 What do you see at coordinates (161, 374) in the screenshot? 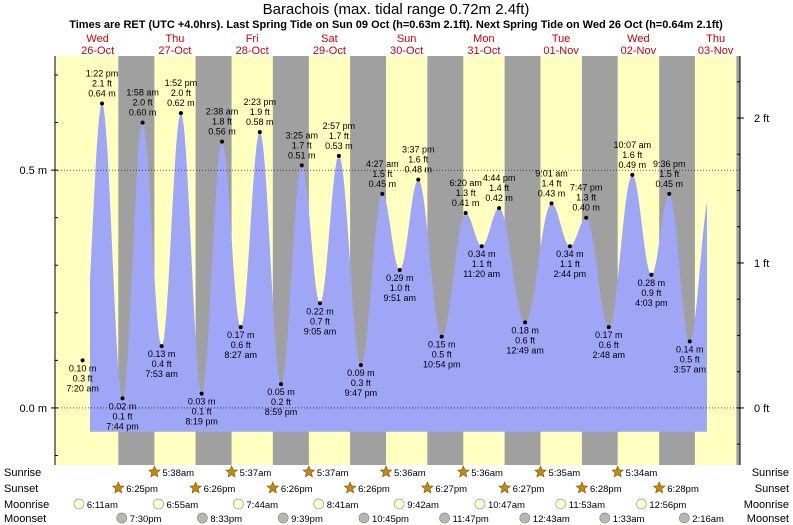
I see `extreme-time: 7:53 am` at bounding box center [161, 374].